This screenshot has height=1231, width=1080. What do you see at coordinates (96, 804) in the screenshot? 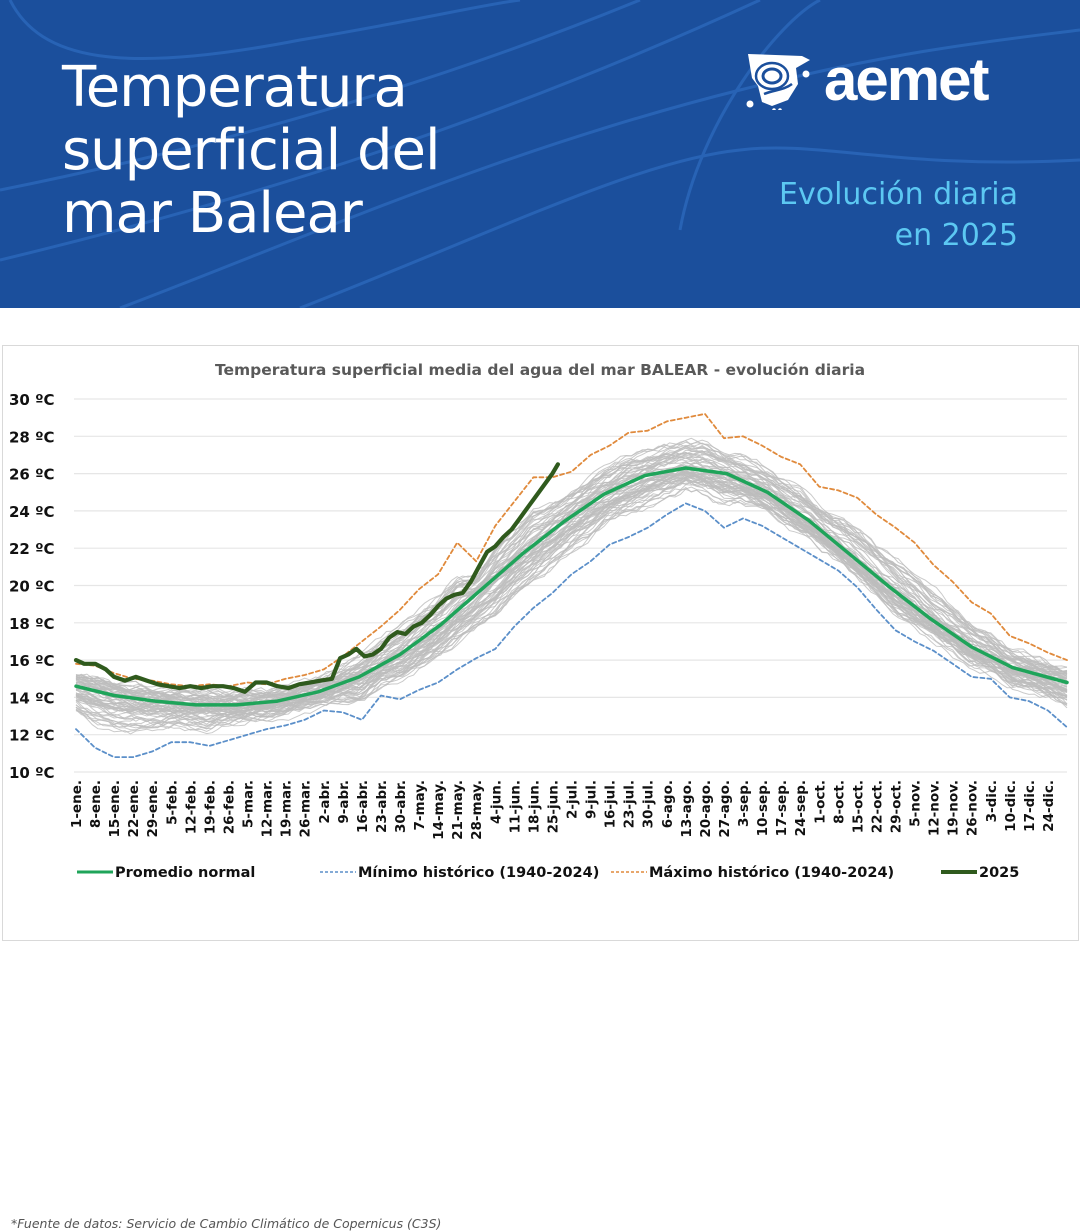
I see `x-tick-label: 8-ene.` at bounding box center [96, 804].